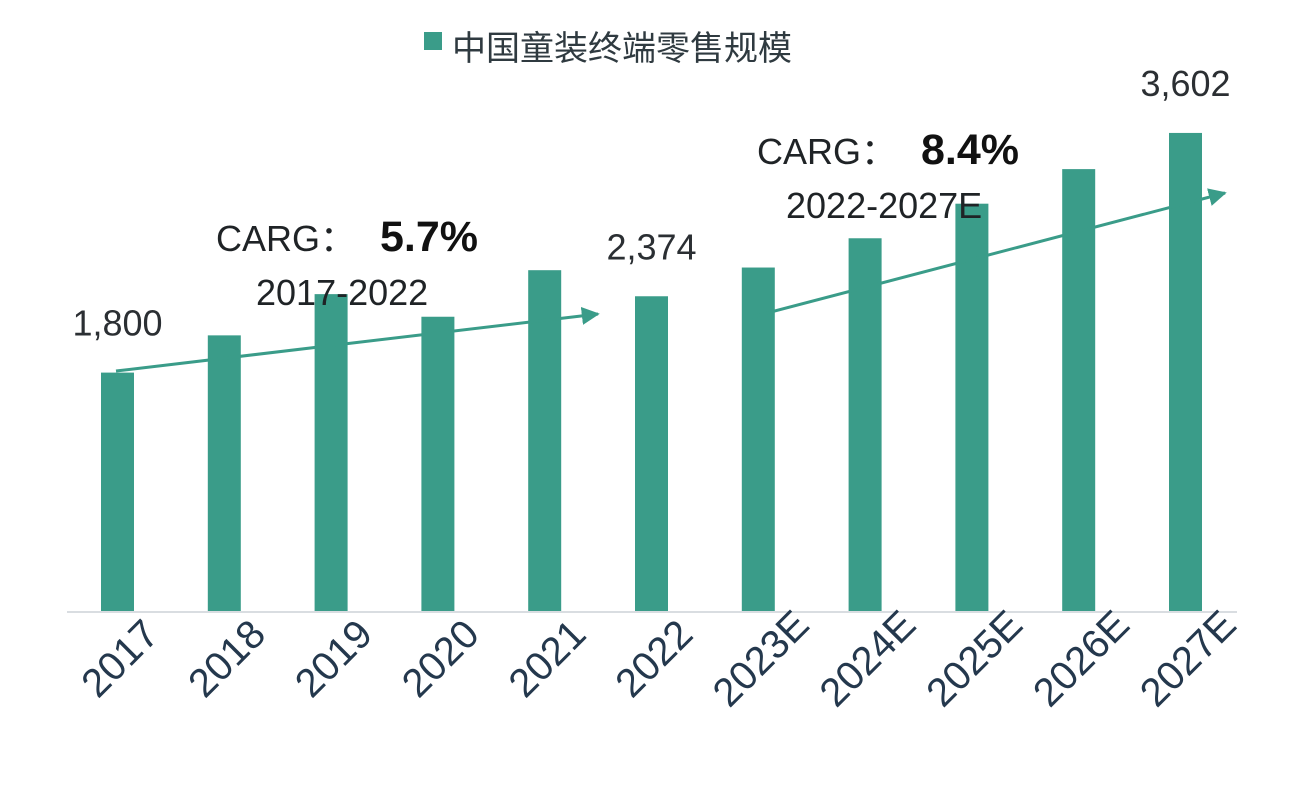  I want to click on x-tick-2026e: 2026E, so click(1081, 658).